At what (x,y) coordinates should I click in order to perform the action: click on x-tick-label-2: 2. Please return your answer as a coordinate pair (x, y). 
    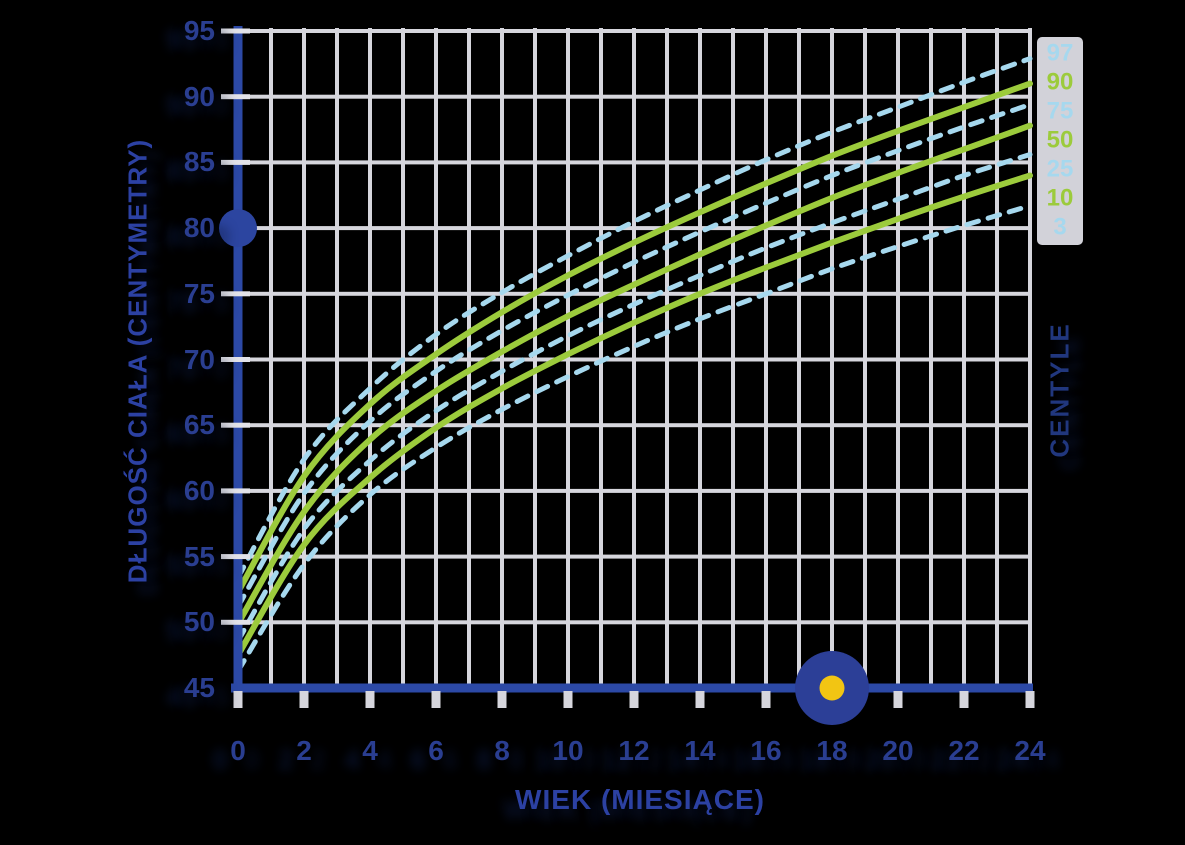
    Looking at the image, I should click on (304, 750).